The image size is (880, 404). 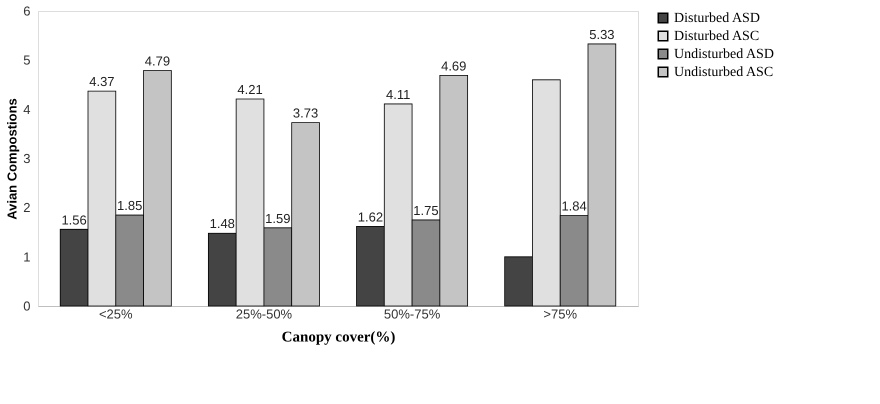 What do you see at coordinates (222, 224) in the screenshot?
I see `data-label: 1.48` at bounding box center [222, 224].